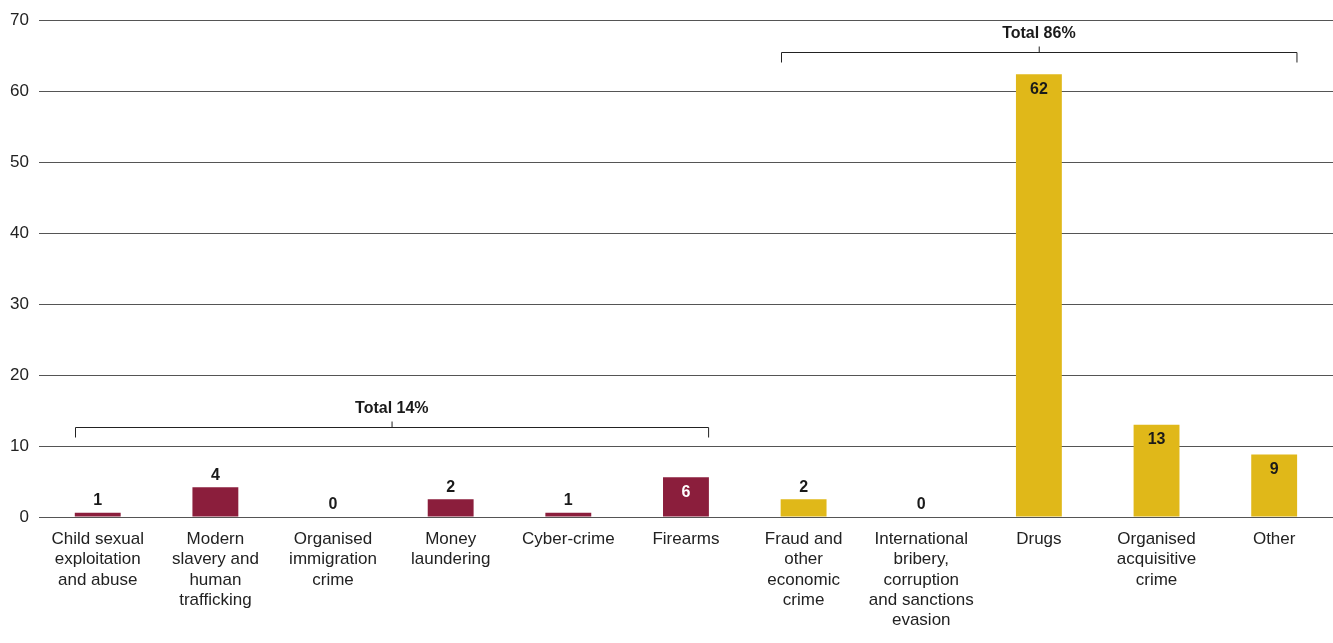 The height and width of the screenshot is (643, 1333). I want to click on data-label: 4, so click(215, 474).